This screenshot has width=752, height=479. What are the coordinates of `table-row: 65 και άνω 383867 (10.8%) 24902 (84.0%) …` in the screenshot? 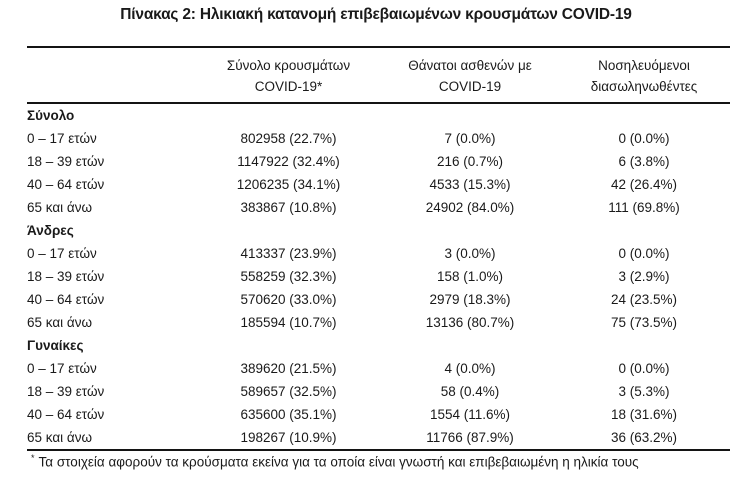 It's located at (378, 207).